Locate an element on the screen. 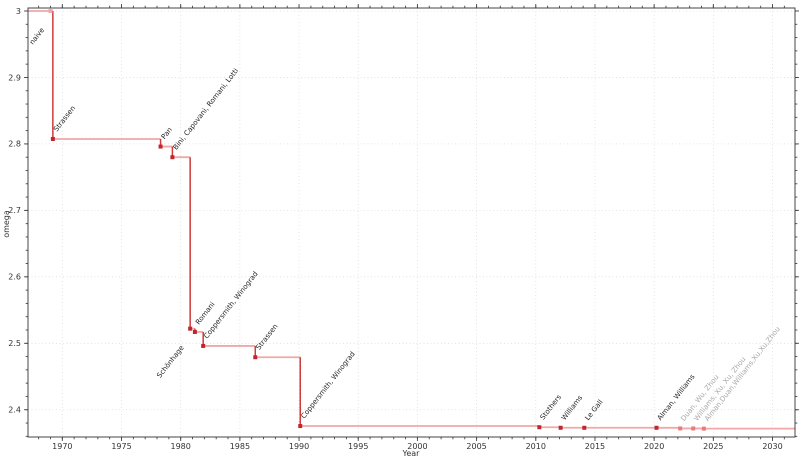  y-tick-label: 2.6 is located at coordinates (14, 277).